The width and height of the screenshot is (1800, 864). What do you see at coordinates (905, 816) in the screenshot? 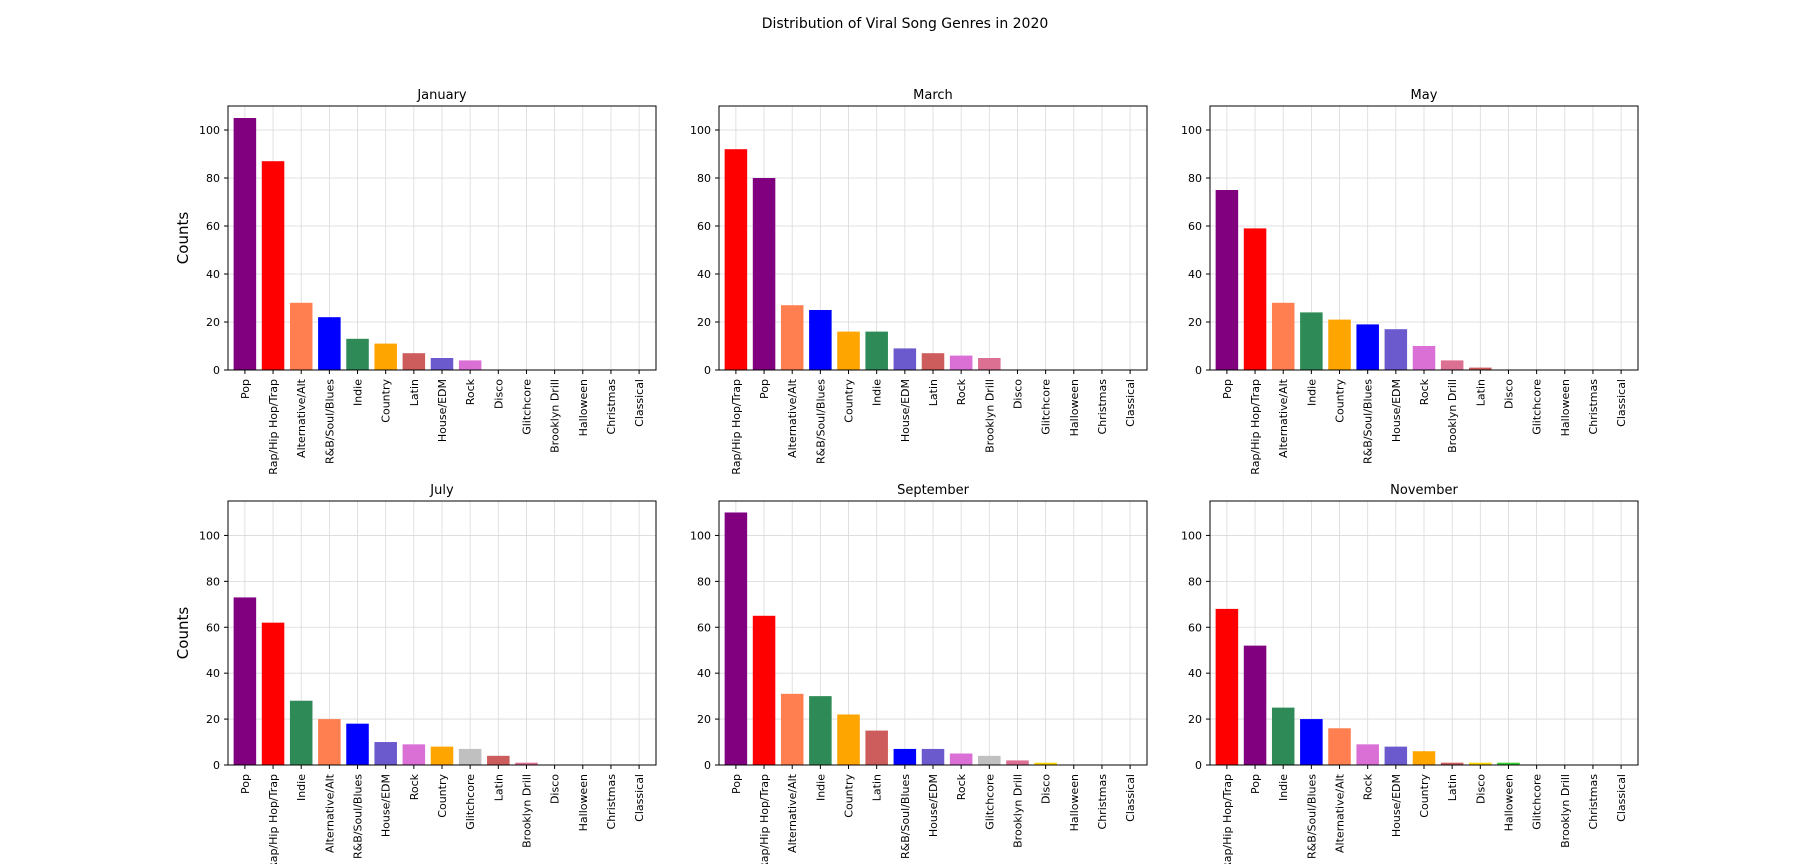
I see `september-xtick-label-r-b-soul-blues: R&B/Soul/Blues` at bounding box center [905, 816].